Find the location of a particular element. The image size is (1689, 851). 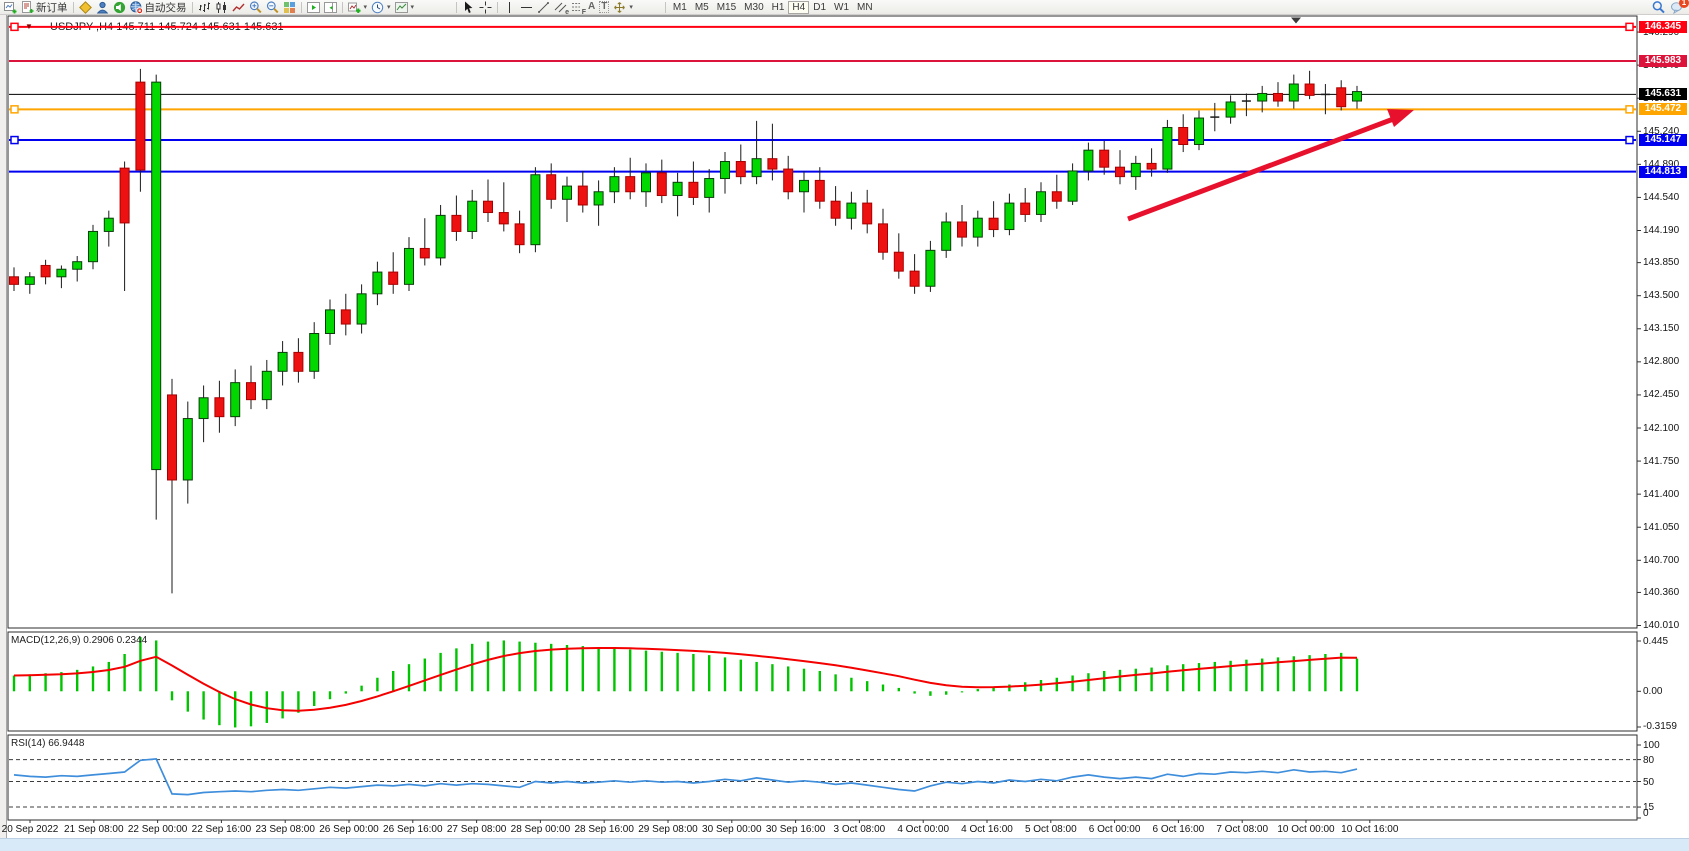

rsi-axis-tick: 0 is located at coordinates (1646, 813).